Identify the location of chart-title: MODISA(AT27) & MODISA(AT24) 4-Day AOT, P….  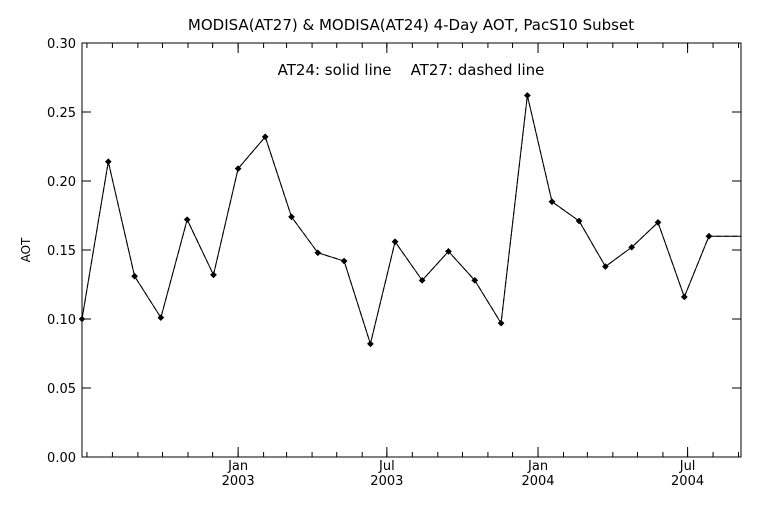
(411, 25).